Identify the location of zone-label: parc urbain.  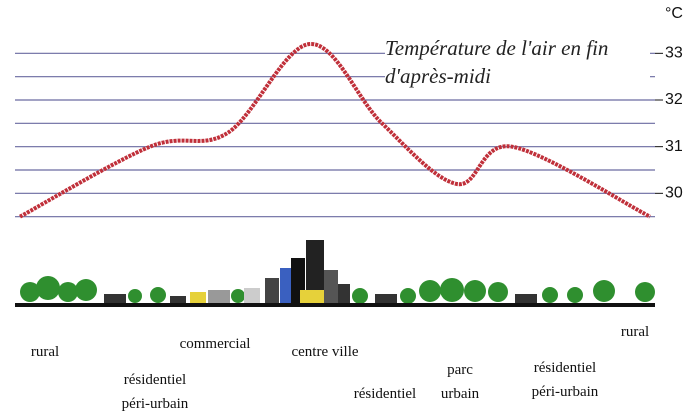
(460, 382).